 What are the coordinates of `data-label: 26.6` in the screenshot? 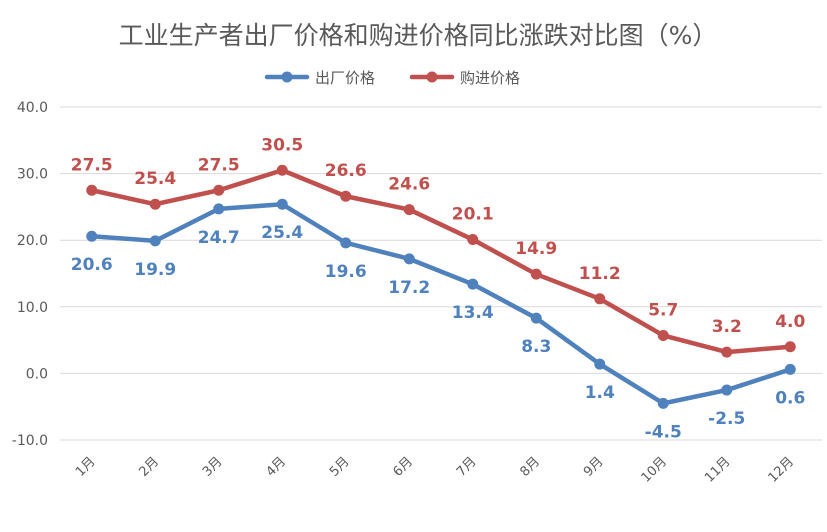 It's located at (346, 171).